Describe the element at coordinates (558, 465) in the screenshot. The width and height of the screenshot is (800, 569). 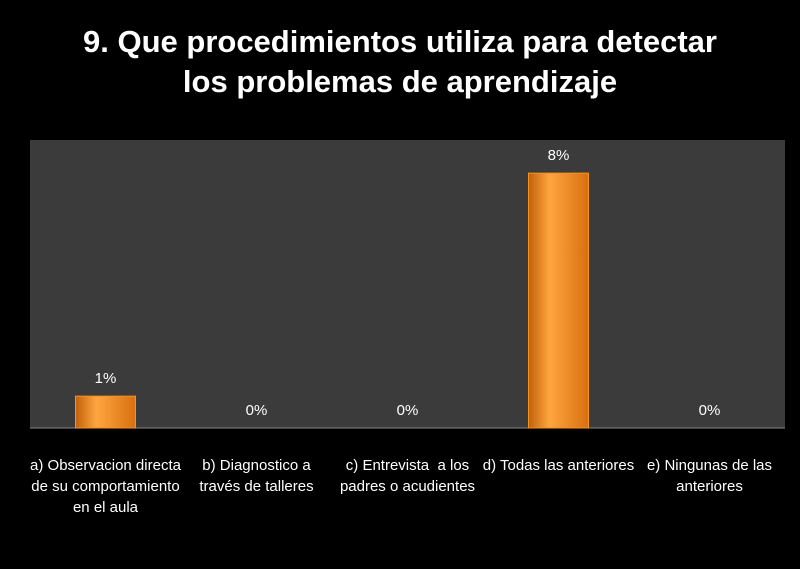
I see `x-tick-label: d) Todas las anteriores` at that location.